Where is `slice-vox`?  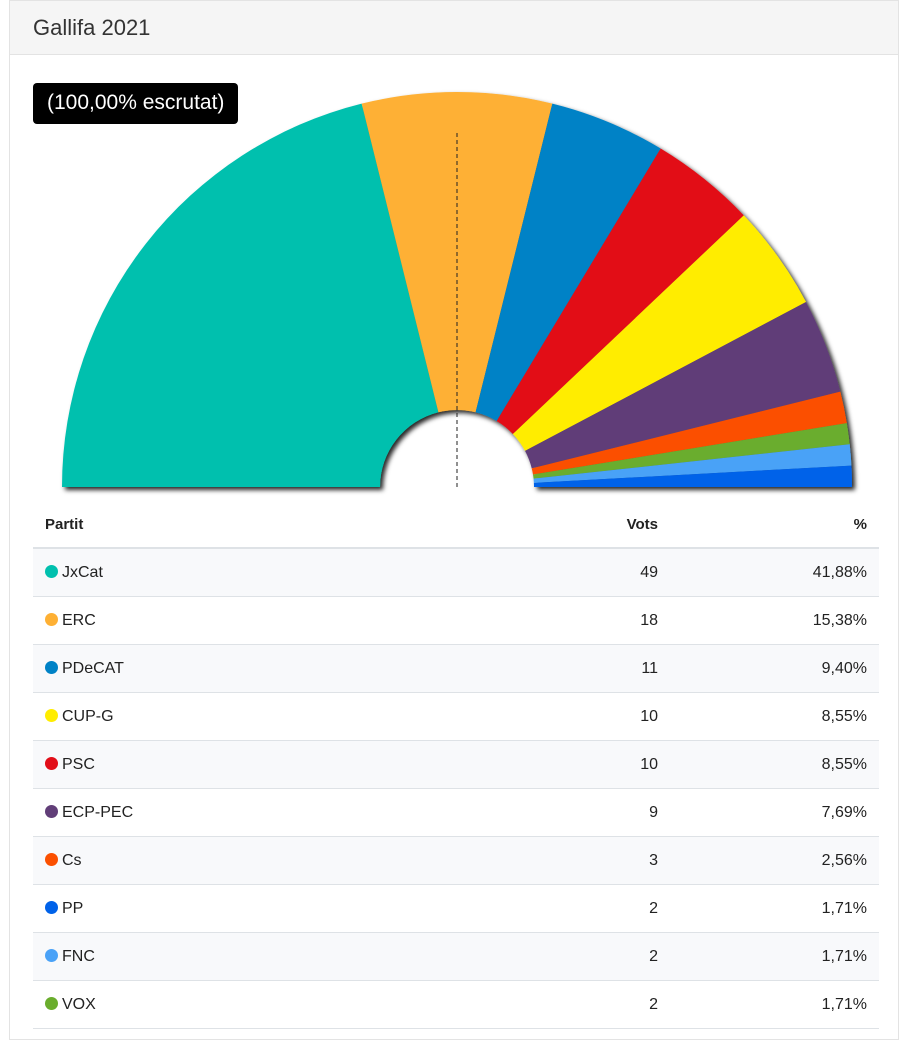 slice-vox is located at coordinates (691, 451).